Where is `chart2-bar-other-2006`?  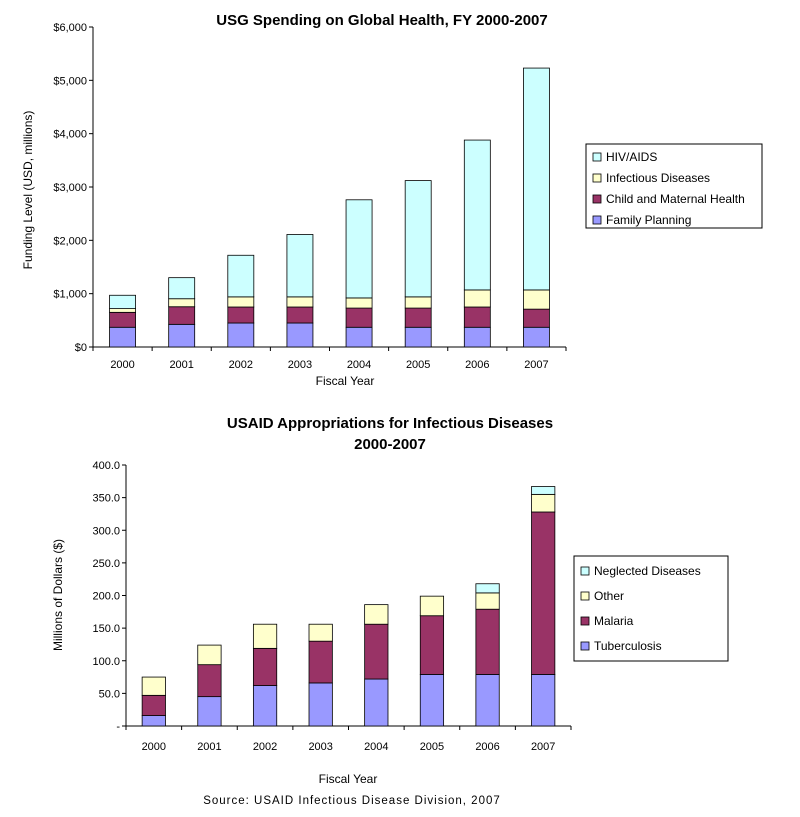 chart2-bar-other-2006 is located at coordinates (487, 601).